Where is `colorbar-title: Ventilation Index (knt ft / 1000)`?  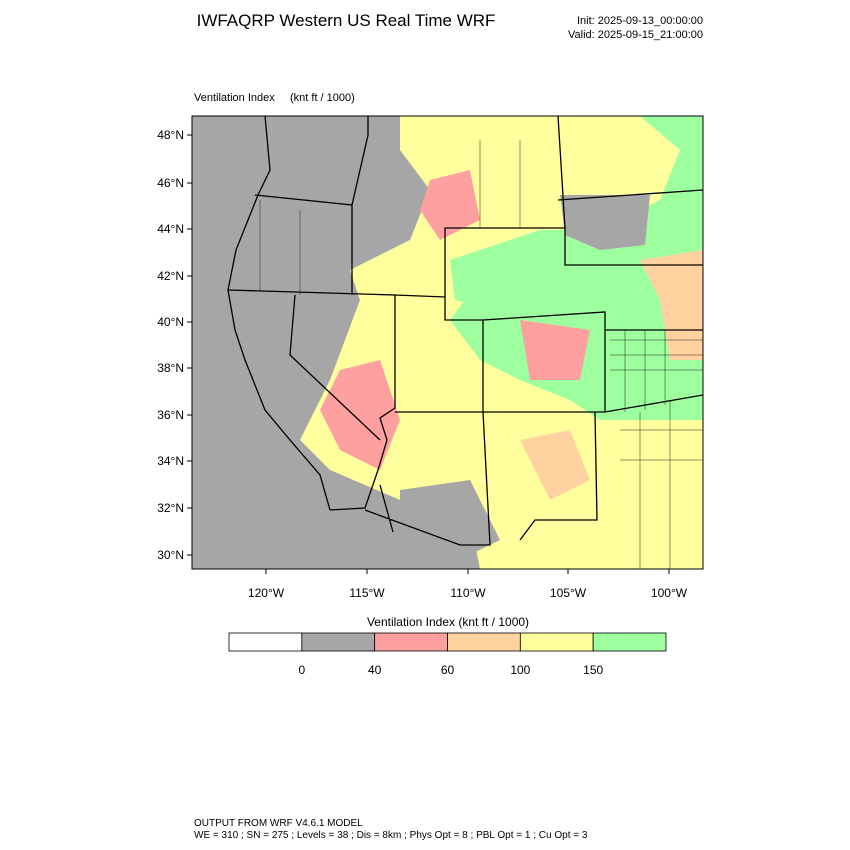
colorbar-title: Ventilation Index (knt ft / 1000) is located at coordinates (448, 622).